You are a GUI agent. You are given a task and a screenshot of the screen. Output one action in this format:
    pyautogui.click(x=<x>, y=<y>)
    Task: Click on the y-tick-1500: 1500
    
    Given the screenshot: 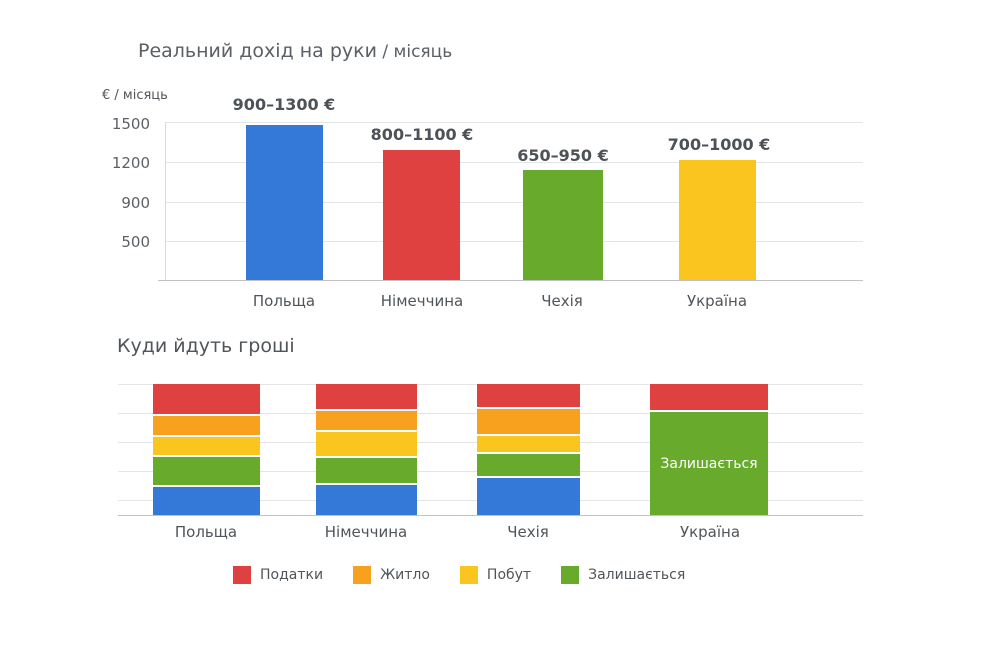 What is the action you would take?
    pyautogui.click(x=130, y=124)
    